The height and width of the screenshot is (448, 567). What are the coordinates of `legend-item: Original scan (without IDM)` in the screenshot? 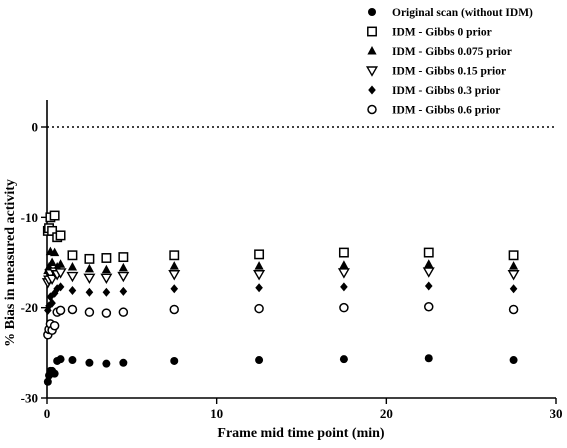 It's located at (450, 13).